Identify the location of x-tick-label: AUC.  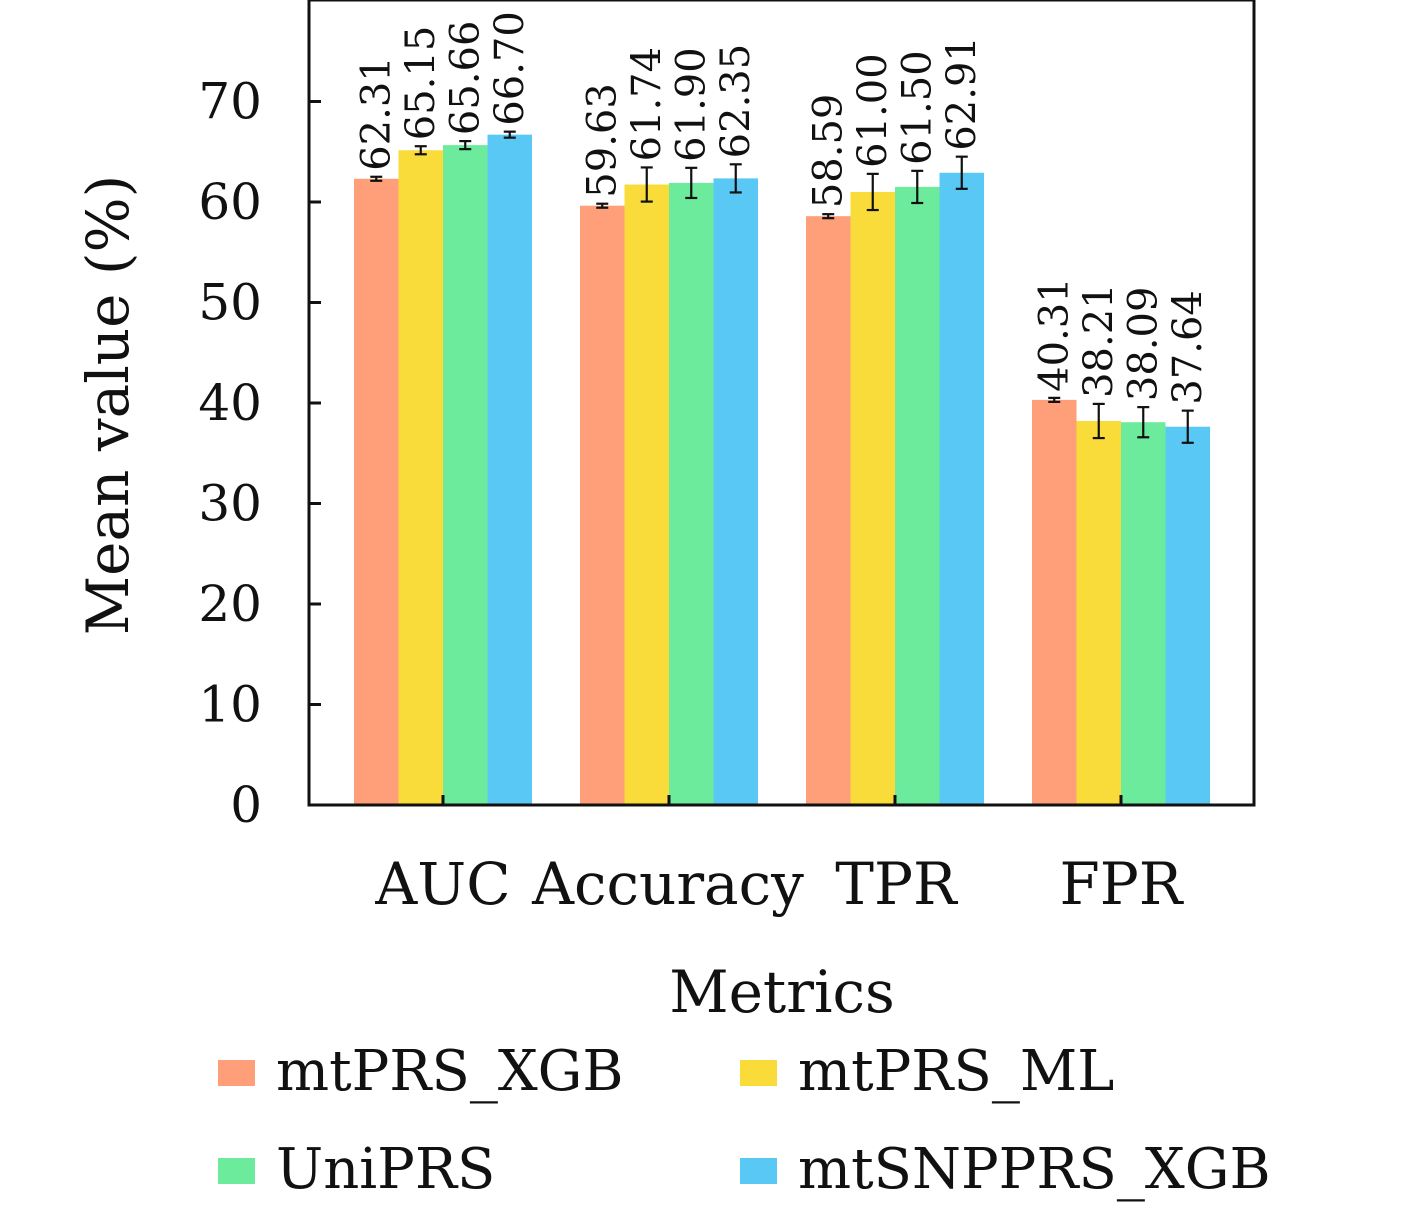
(442, 884).